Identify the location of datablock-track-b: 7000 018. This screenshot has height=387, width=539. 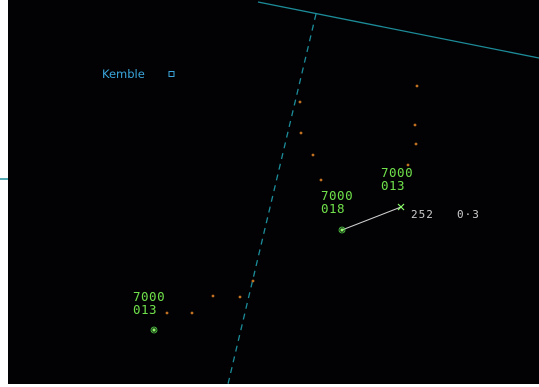
(337, 202).